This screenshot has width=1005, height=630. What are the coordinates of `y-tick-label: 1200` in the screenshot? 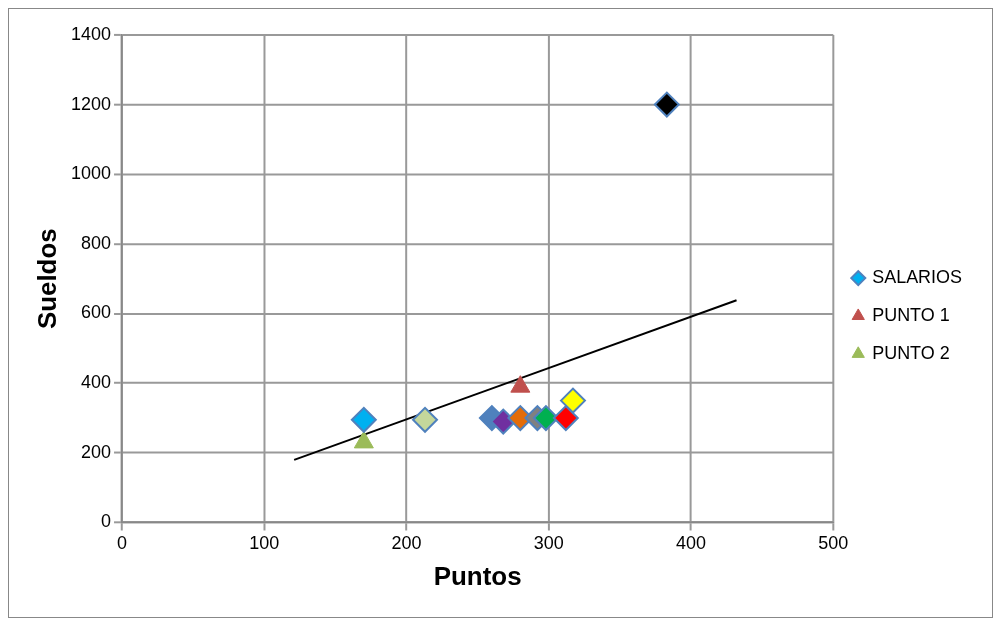 It's located at (91, 103).